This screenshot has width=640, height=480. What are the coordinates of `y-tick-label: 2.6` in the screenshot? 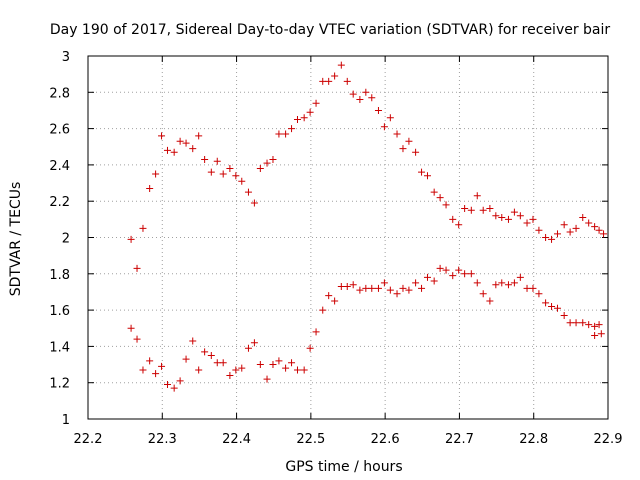 It's located at (59, 130).